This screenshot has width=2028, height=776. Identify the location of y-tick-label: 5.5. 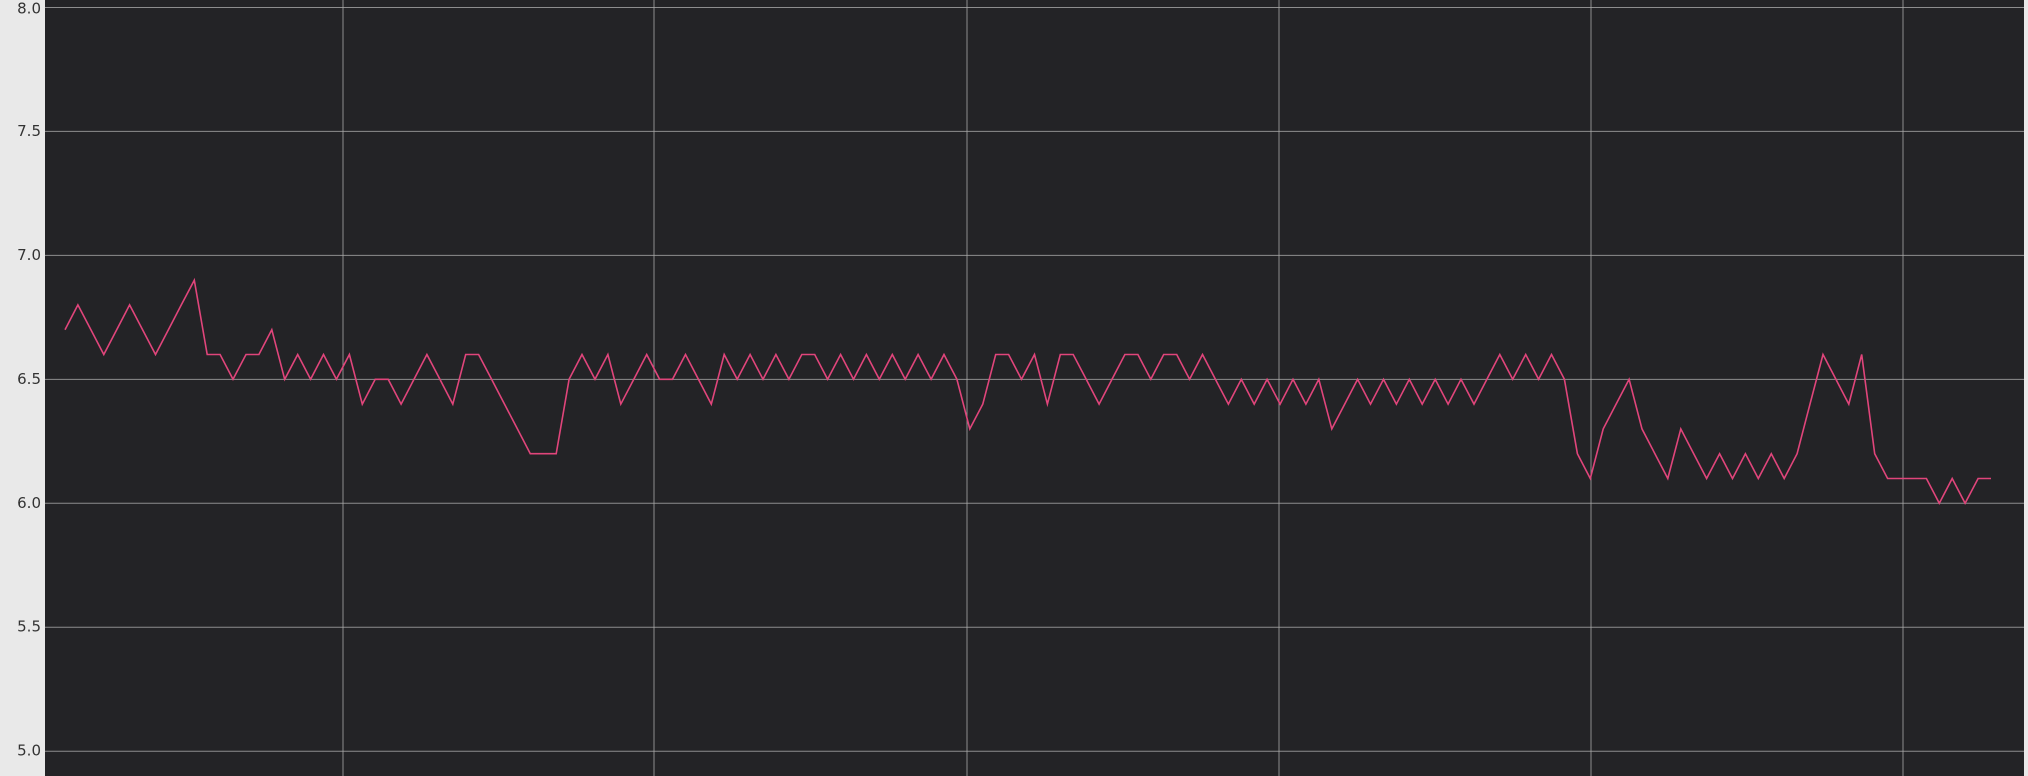
(29, 627).